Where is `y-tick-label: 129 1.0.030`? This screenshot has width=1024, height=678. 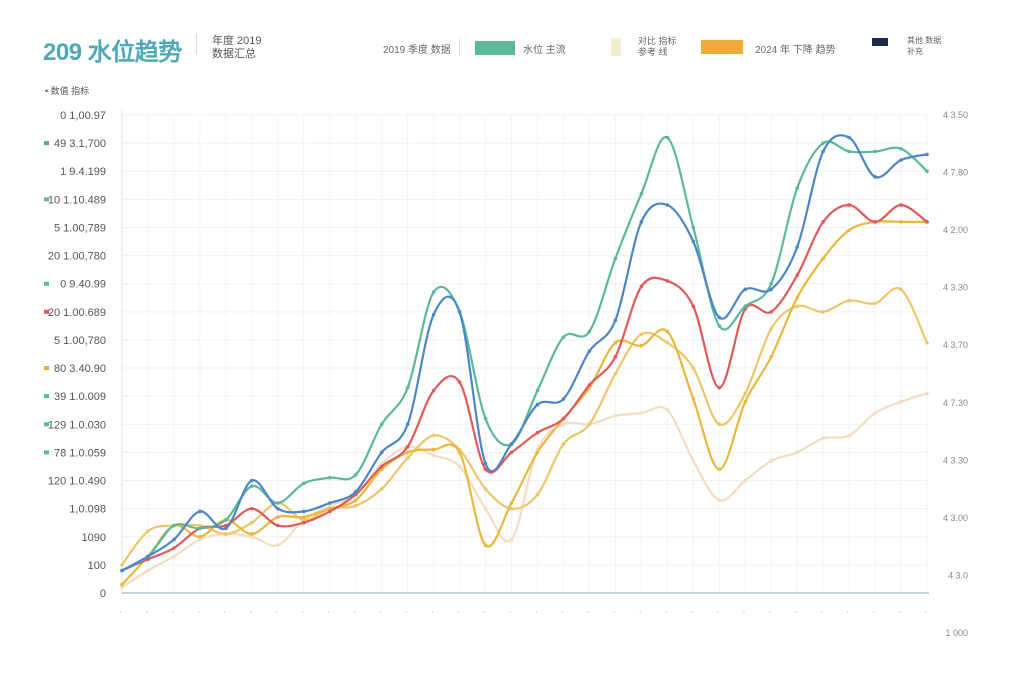 y-tick-label: 129 1.0.030 is located at coordinates (77, 425).